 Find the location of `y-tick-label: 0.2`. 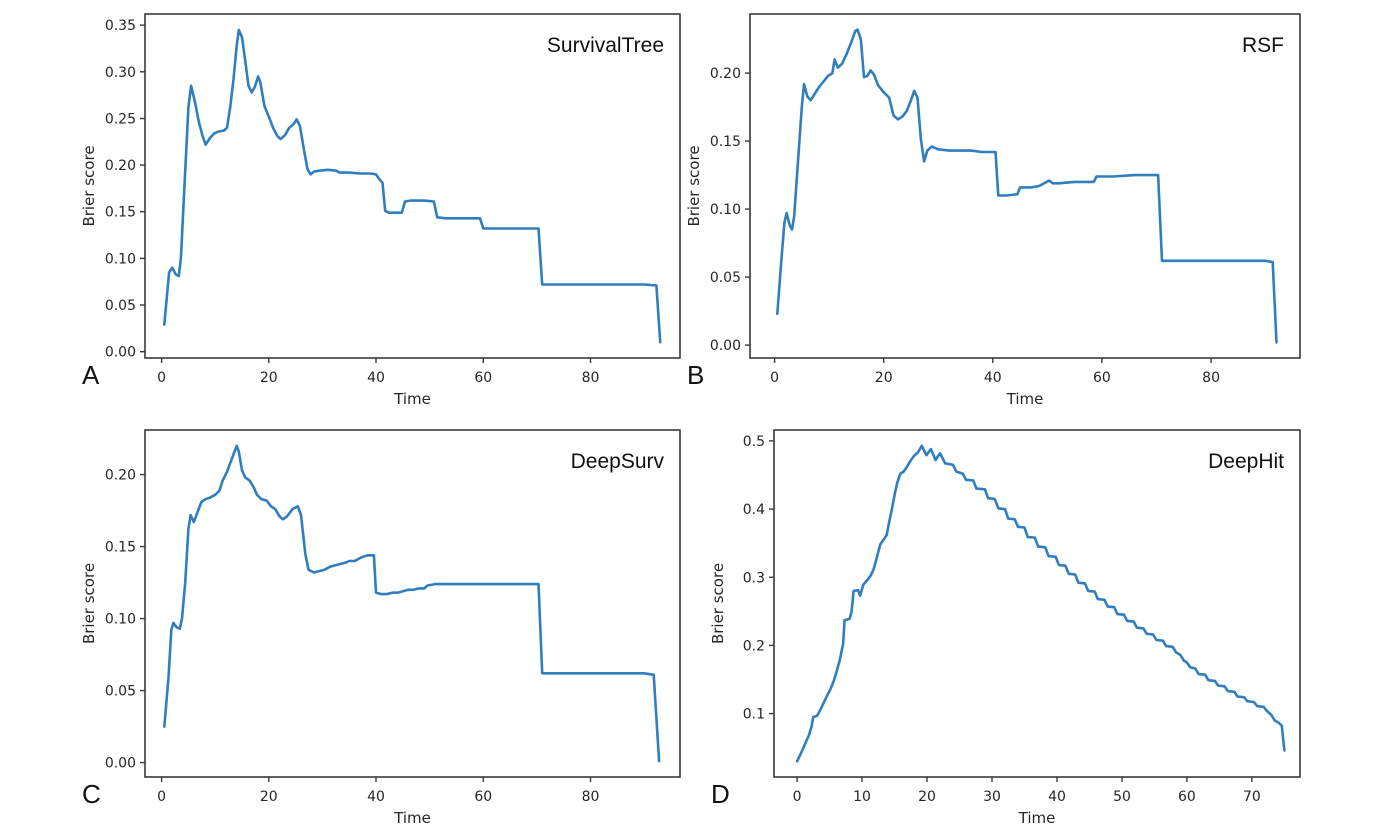

y-tick-label: 0.2 is located at coordinates (754, 646).